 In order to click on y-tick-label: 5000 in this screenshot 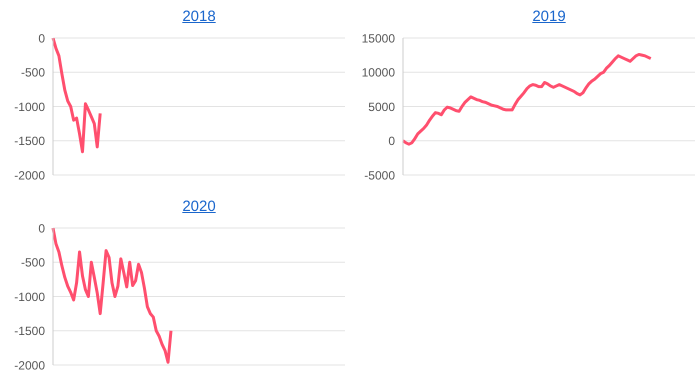, I will do `click(382, 107)`.